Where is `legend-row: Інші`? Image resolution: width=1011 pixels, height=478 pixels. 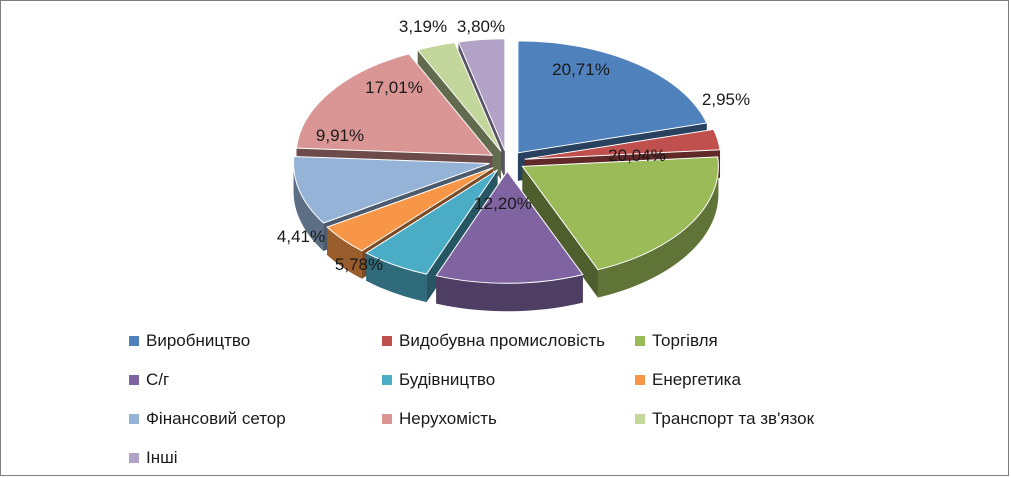 legend-row: Інші is located at coordinates (509, 457).